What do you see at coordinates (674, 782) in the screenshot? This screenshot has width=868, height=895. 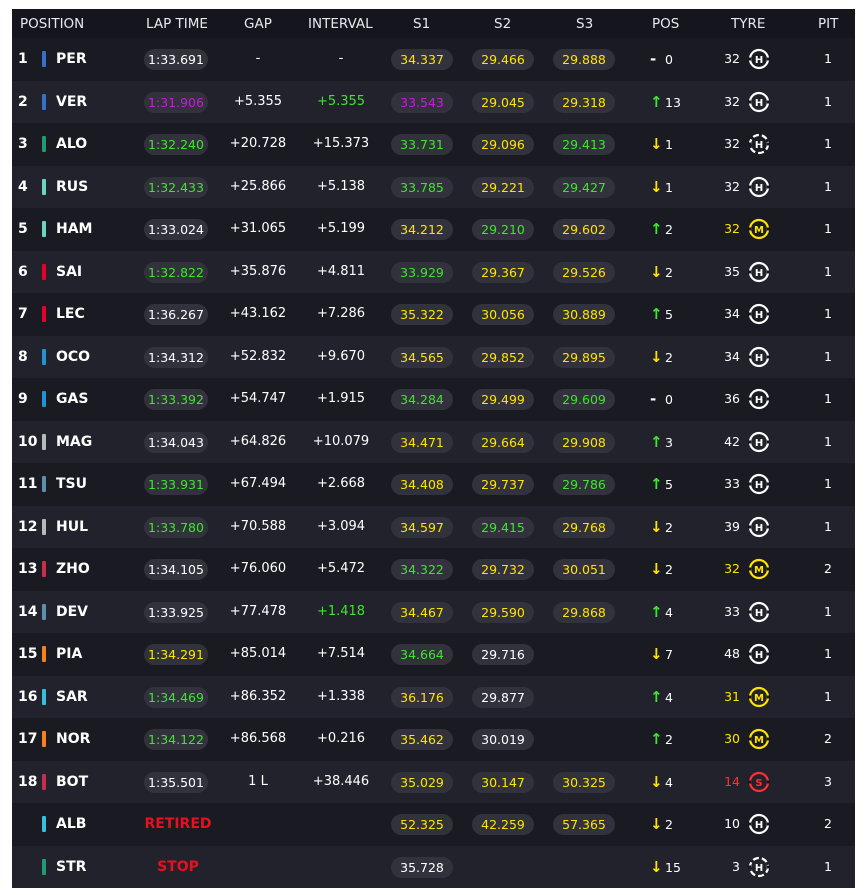 I see `position-change: ↓ 4` at bounding box center [674, 782].